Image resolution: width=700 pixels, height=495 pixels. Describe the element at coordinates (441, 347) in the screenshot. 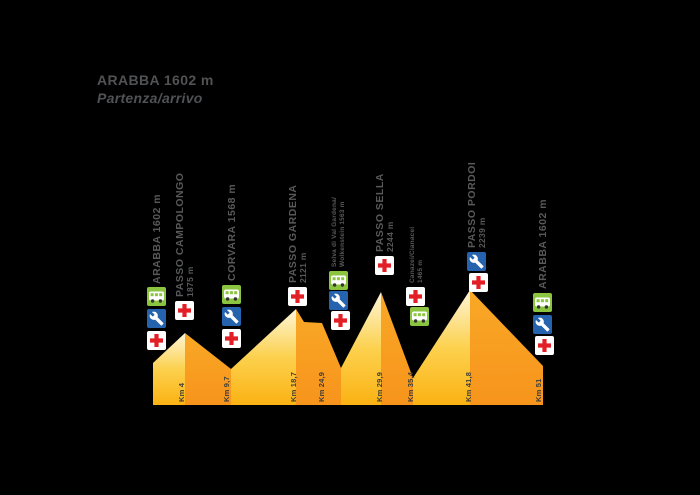

I see `segment-ascent-pordoi` at that location.